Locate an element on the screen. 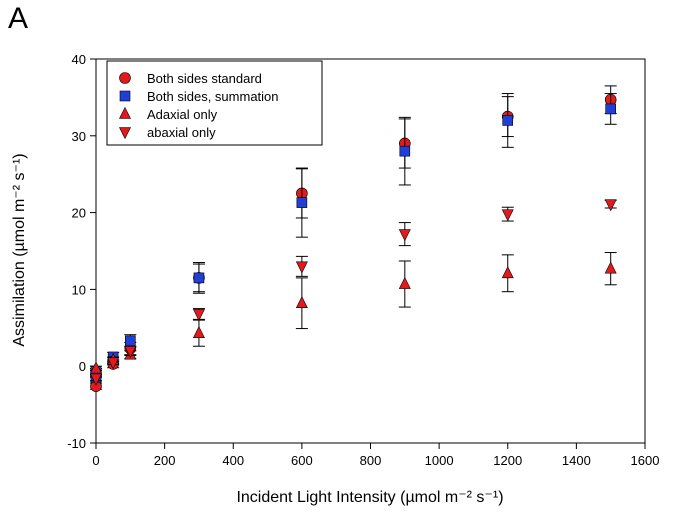  x-tick-label: 600 is located at coordinates (302, 460).